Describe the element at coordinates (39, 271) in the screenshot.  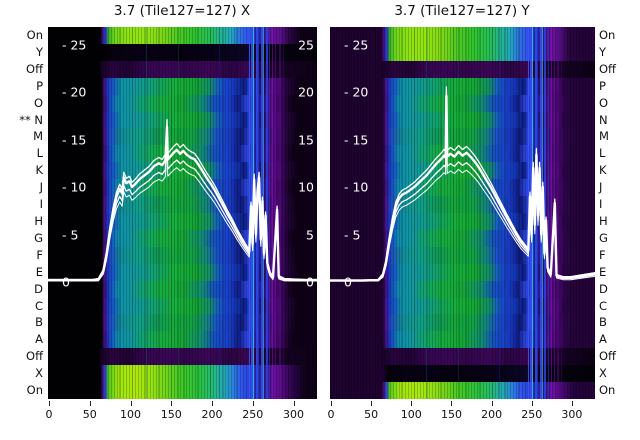
I see `row-label-left: E` at that location.